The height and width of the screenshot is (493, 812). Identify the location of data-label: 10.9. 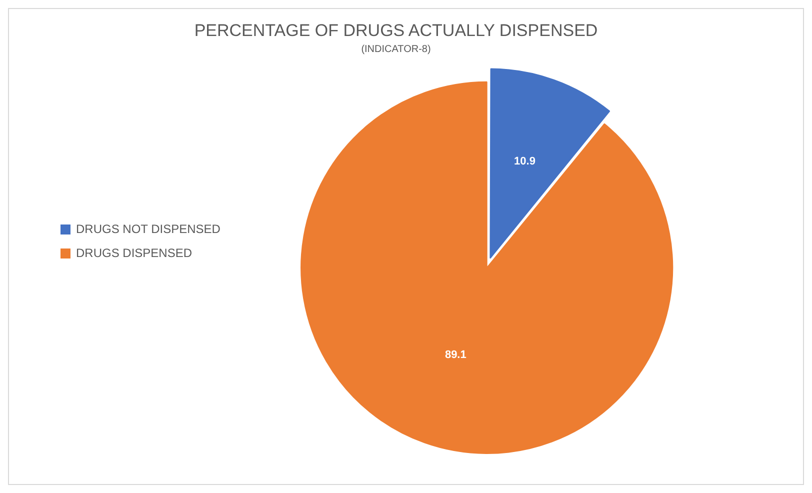
(525, 161).